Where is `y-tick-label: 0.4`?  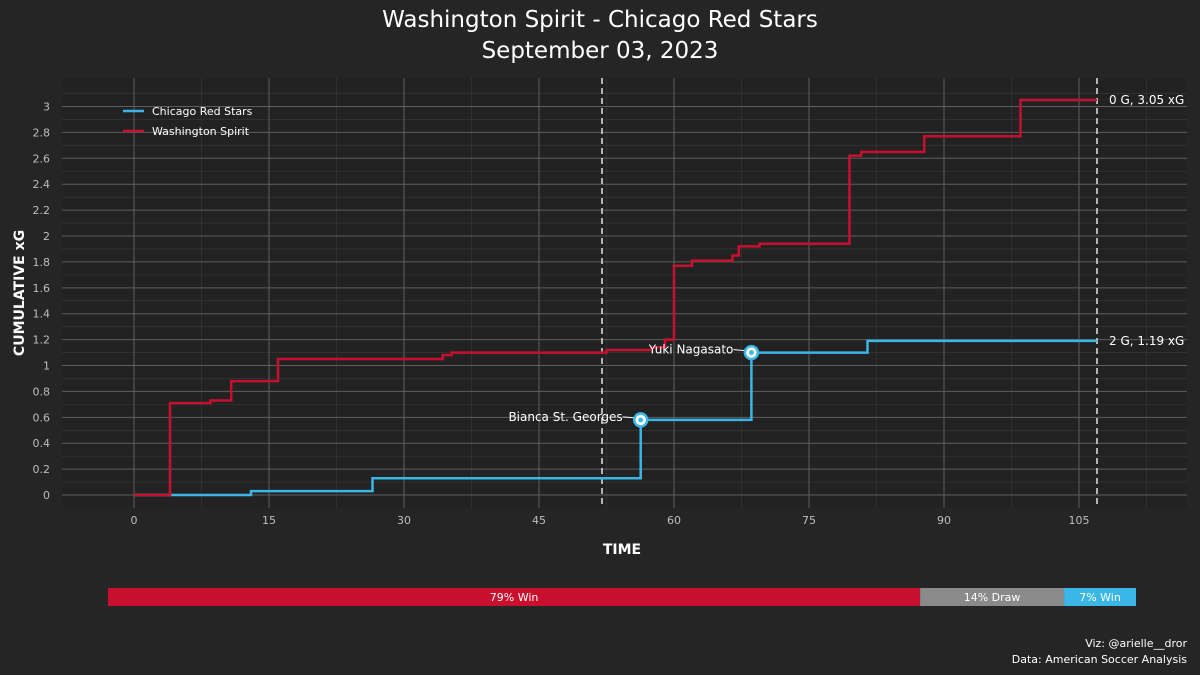 y-tick-label: 0.4 is located at coordinates (42, 443).